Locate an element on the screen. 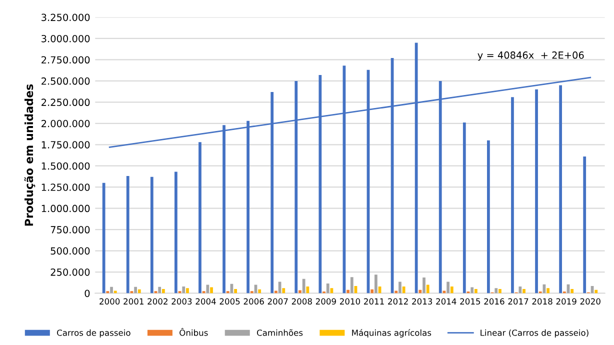  y-tick-label: 1.250.000 is located at coordinates (66, 187).